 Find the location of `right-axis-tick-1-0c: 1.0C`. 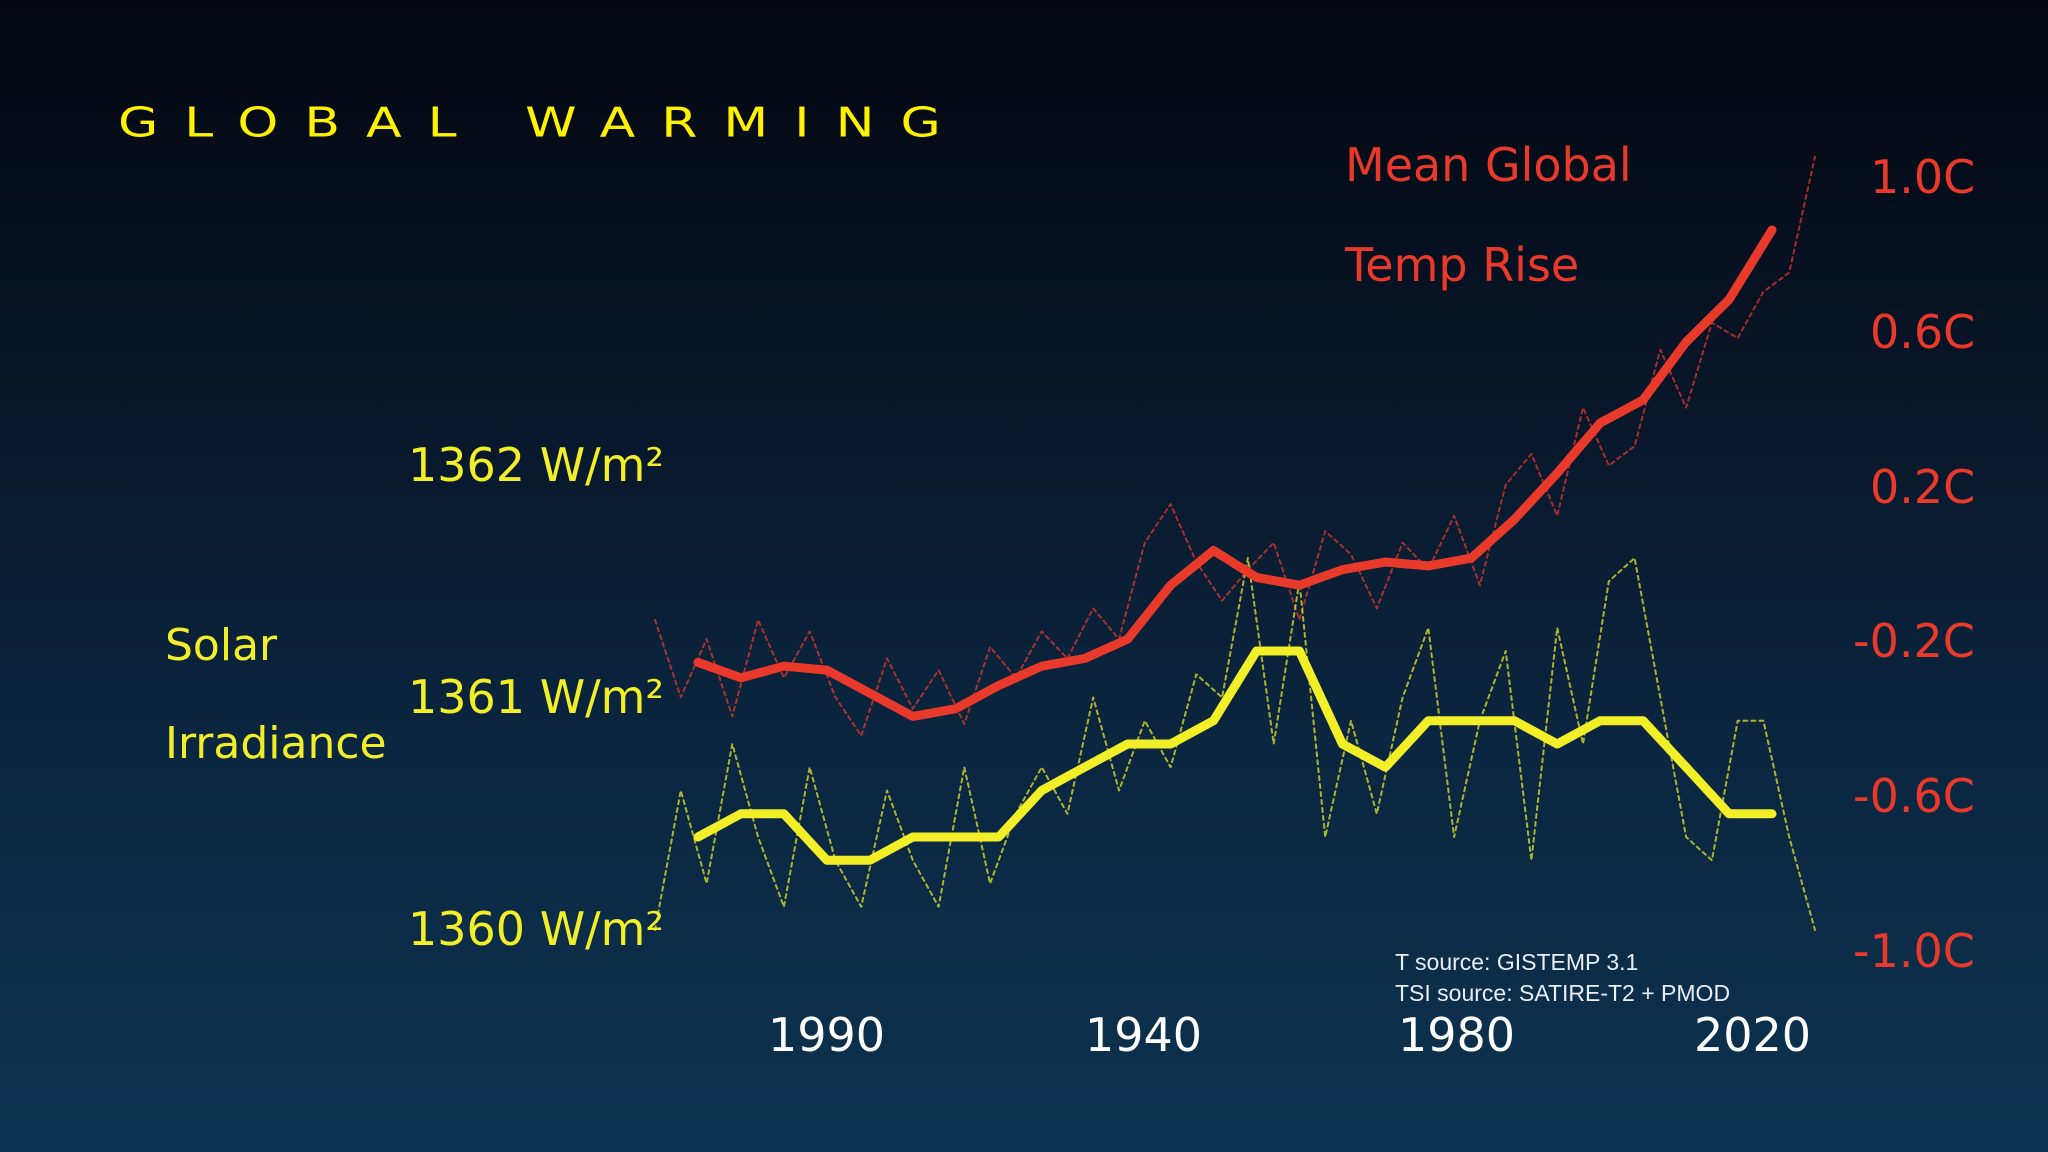

right-axis-tick-1-0c: 1.0C is located at coordinates (1923, 177).